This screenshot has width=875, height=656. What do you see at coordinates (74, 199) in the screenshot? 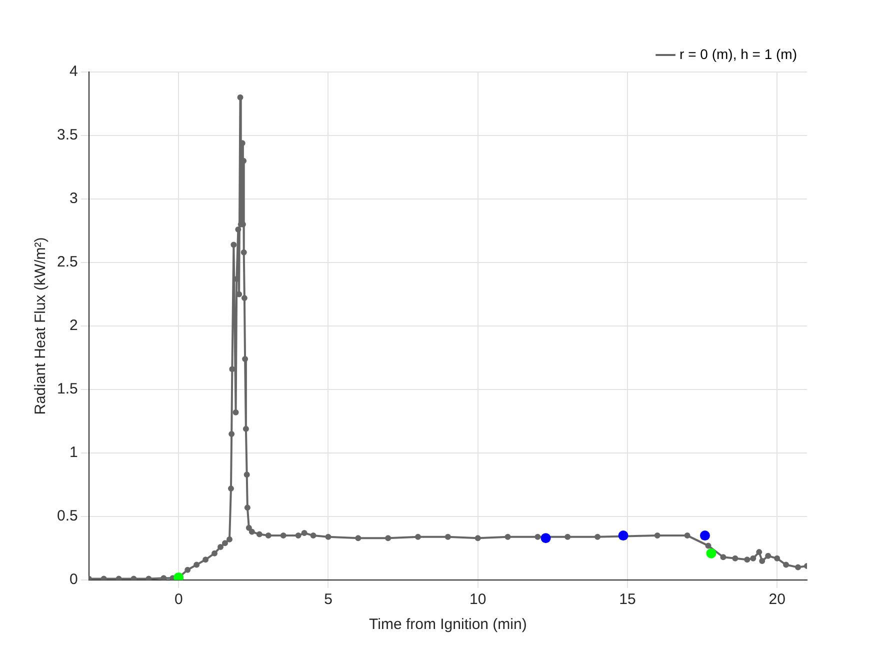
I see `y-tick-label: 3` at bounding box center [74, 199].